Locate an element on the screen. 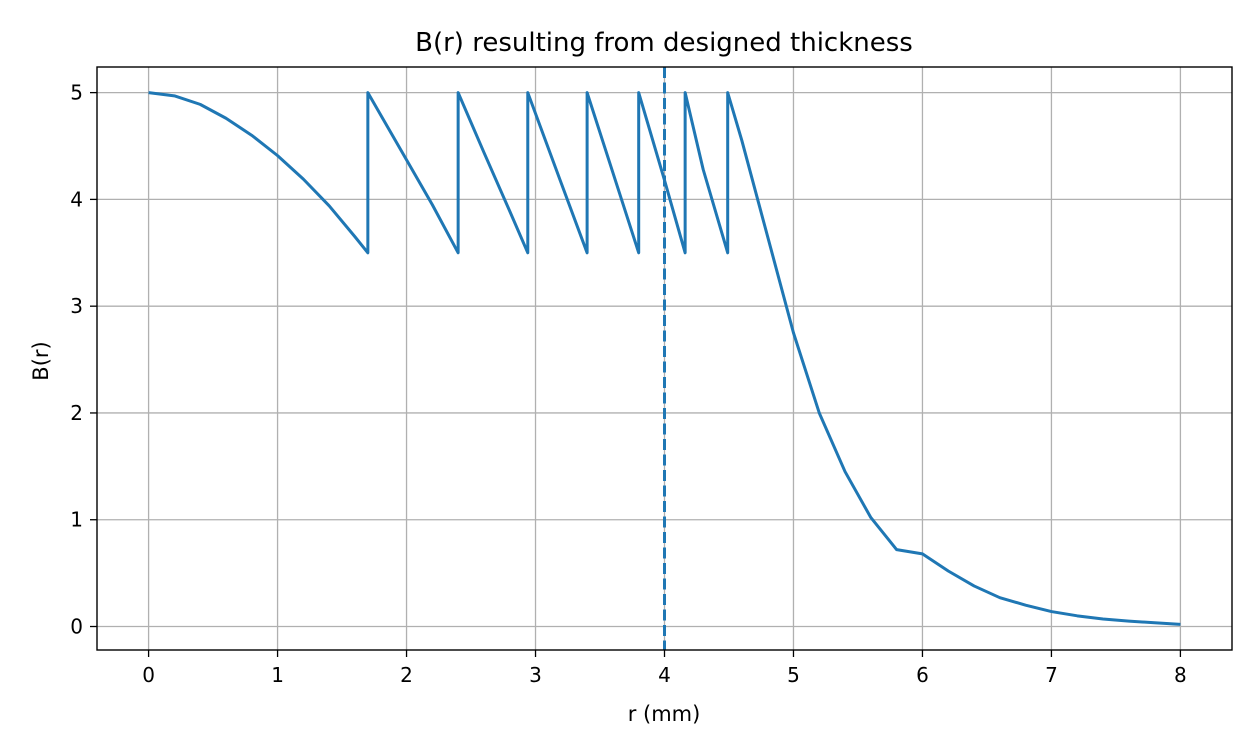 The width and height of the screenshot is (1260, 756). x-tick-label: 5 is located at coordinates (793, 675).